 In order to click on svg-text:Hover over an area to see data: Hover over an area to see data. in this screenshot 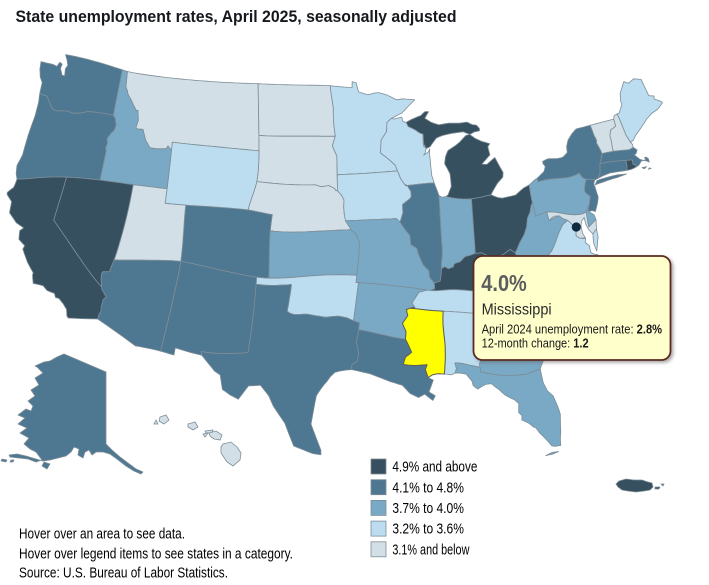, I will do `click(102, 533)`.